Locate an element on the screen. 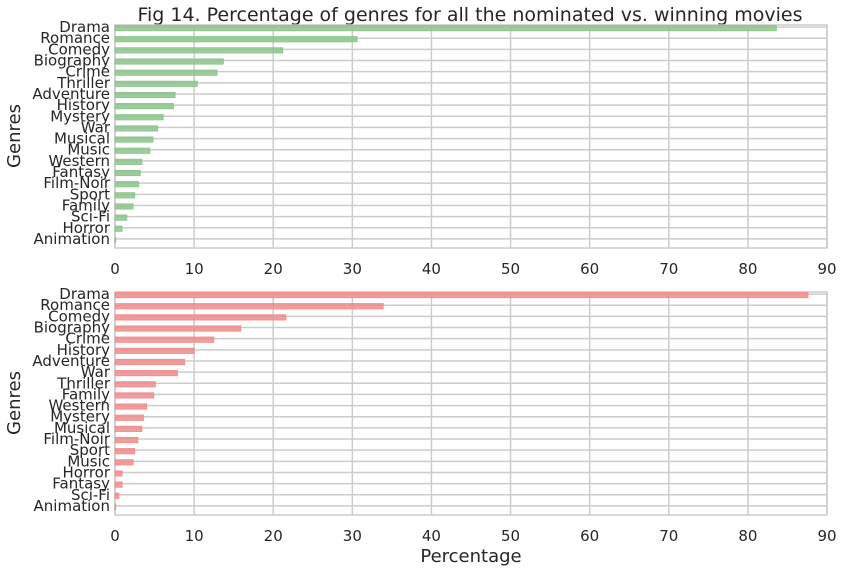 This screenshot has height=578, width=843. winning-x-tick-labels: 0 10 20 30 40 50 60 70 80 90 is located at coordinates (473, 536).